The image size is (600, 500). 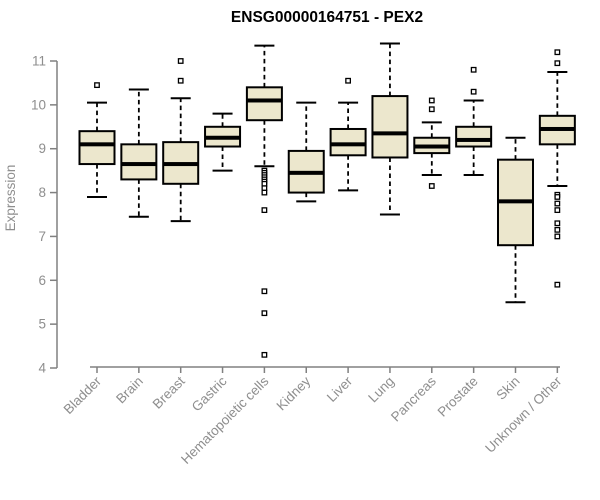 I want to click on box-bladder, so click(x=97, y=148).